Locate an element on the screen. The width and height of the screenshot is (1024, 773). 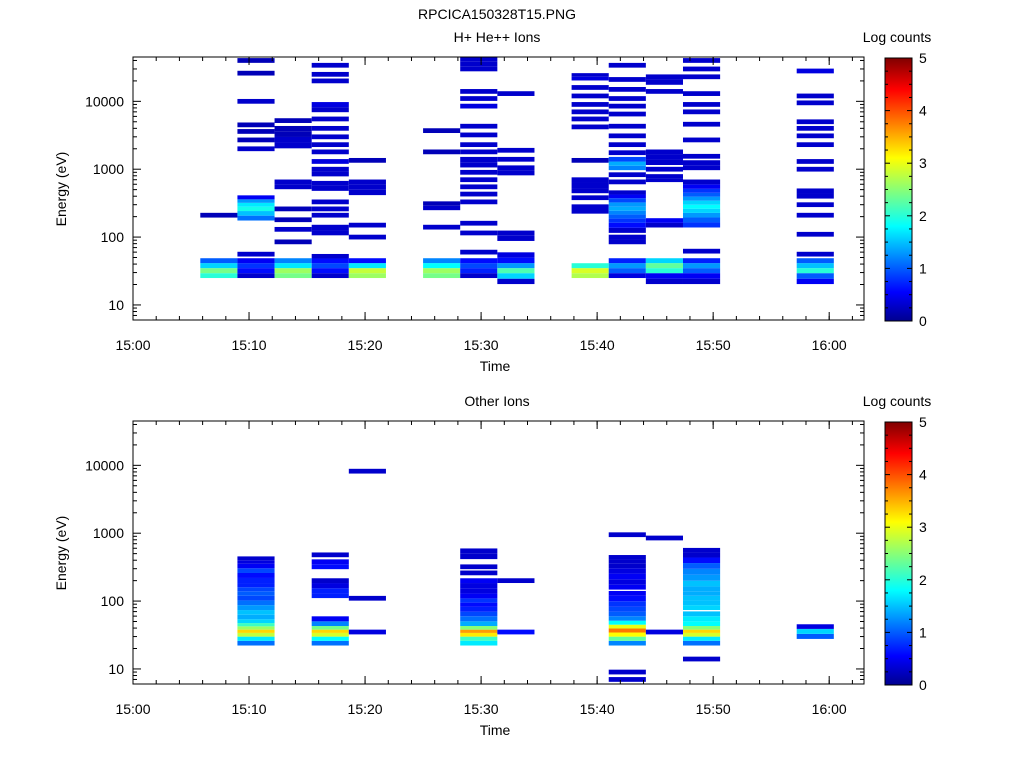
colorbar is located at coordinates (898, 189).